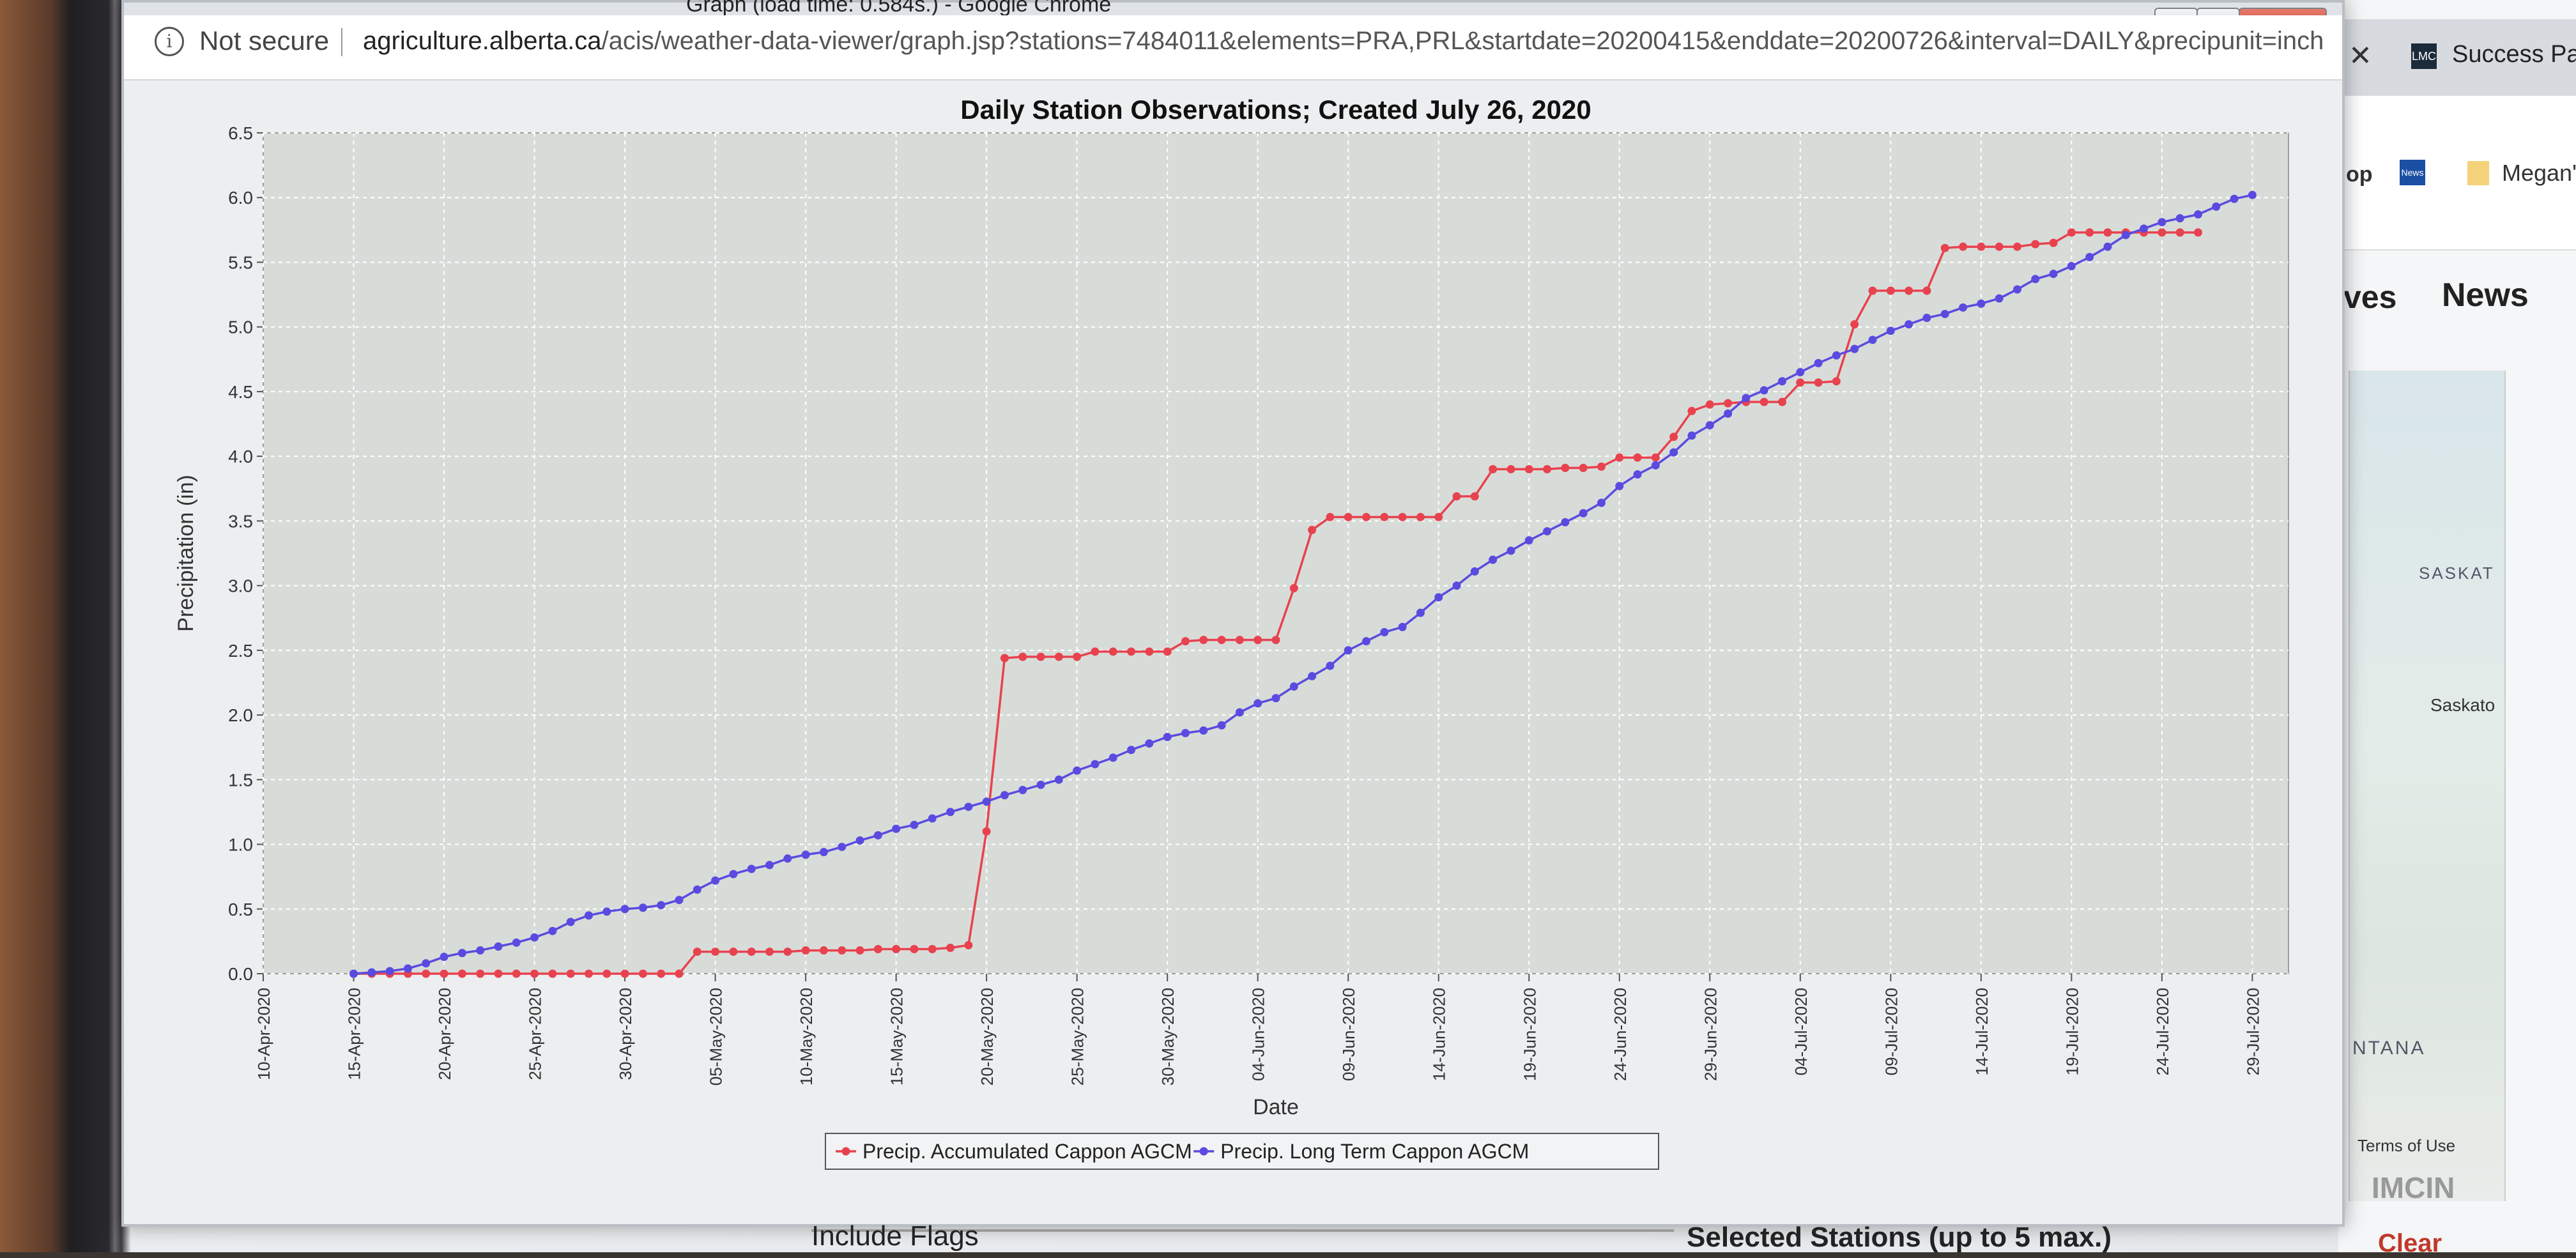 This screenshot has width=2576, height=1258. I want to click on background-bookmark-3: Megan', so click(2539, 173).